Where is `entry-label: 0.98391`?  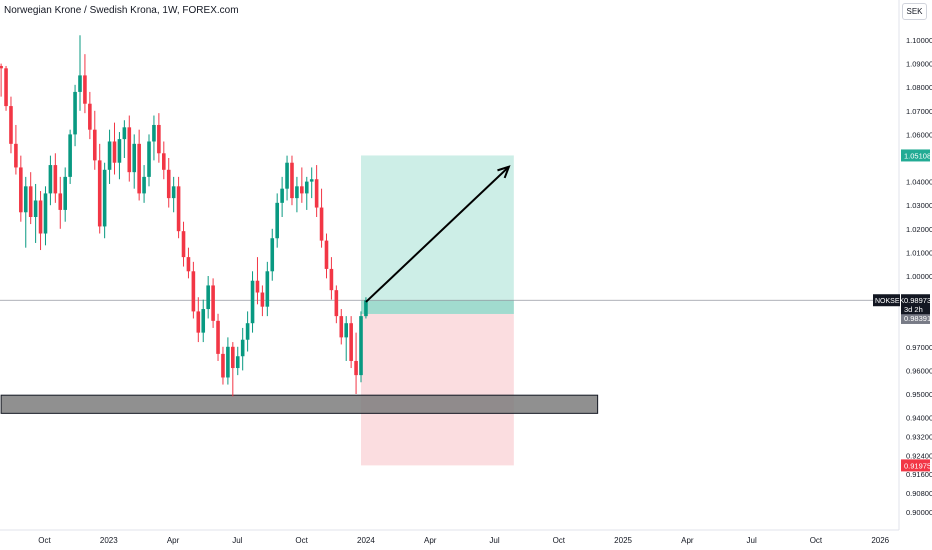
entry-label: 0.98391 is located at coordinates (917, 318).